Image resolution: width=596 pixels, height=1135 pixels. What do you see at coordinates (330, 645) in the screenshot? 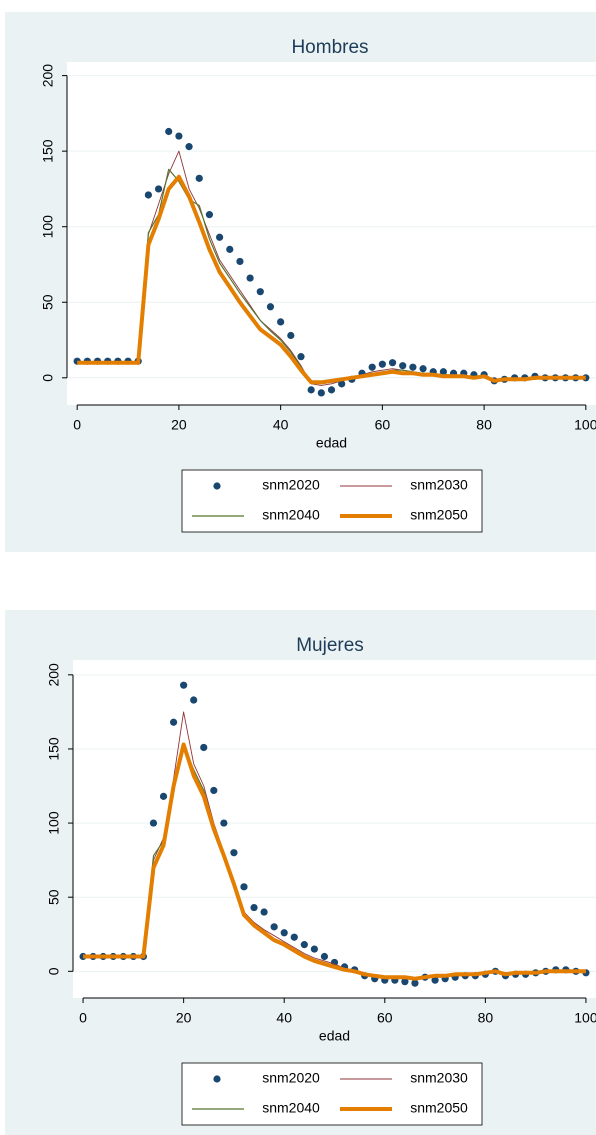
I see `chart-title: Mujeres` at bounding box center [330, 645].